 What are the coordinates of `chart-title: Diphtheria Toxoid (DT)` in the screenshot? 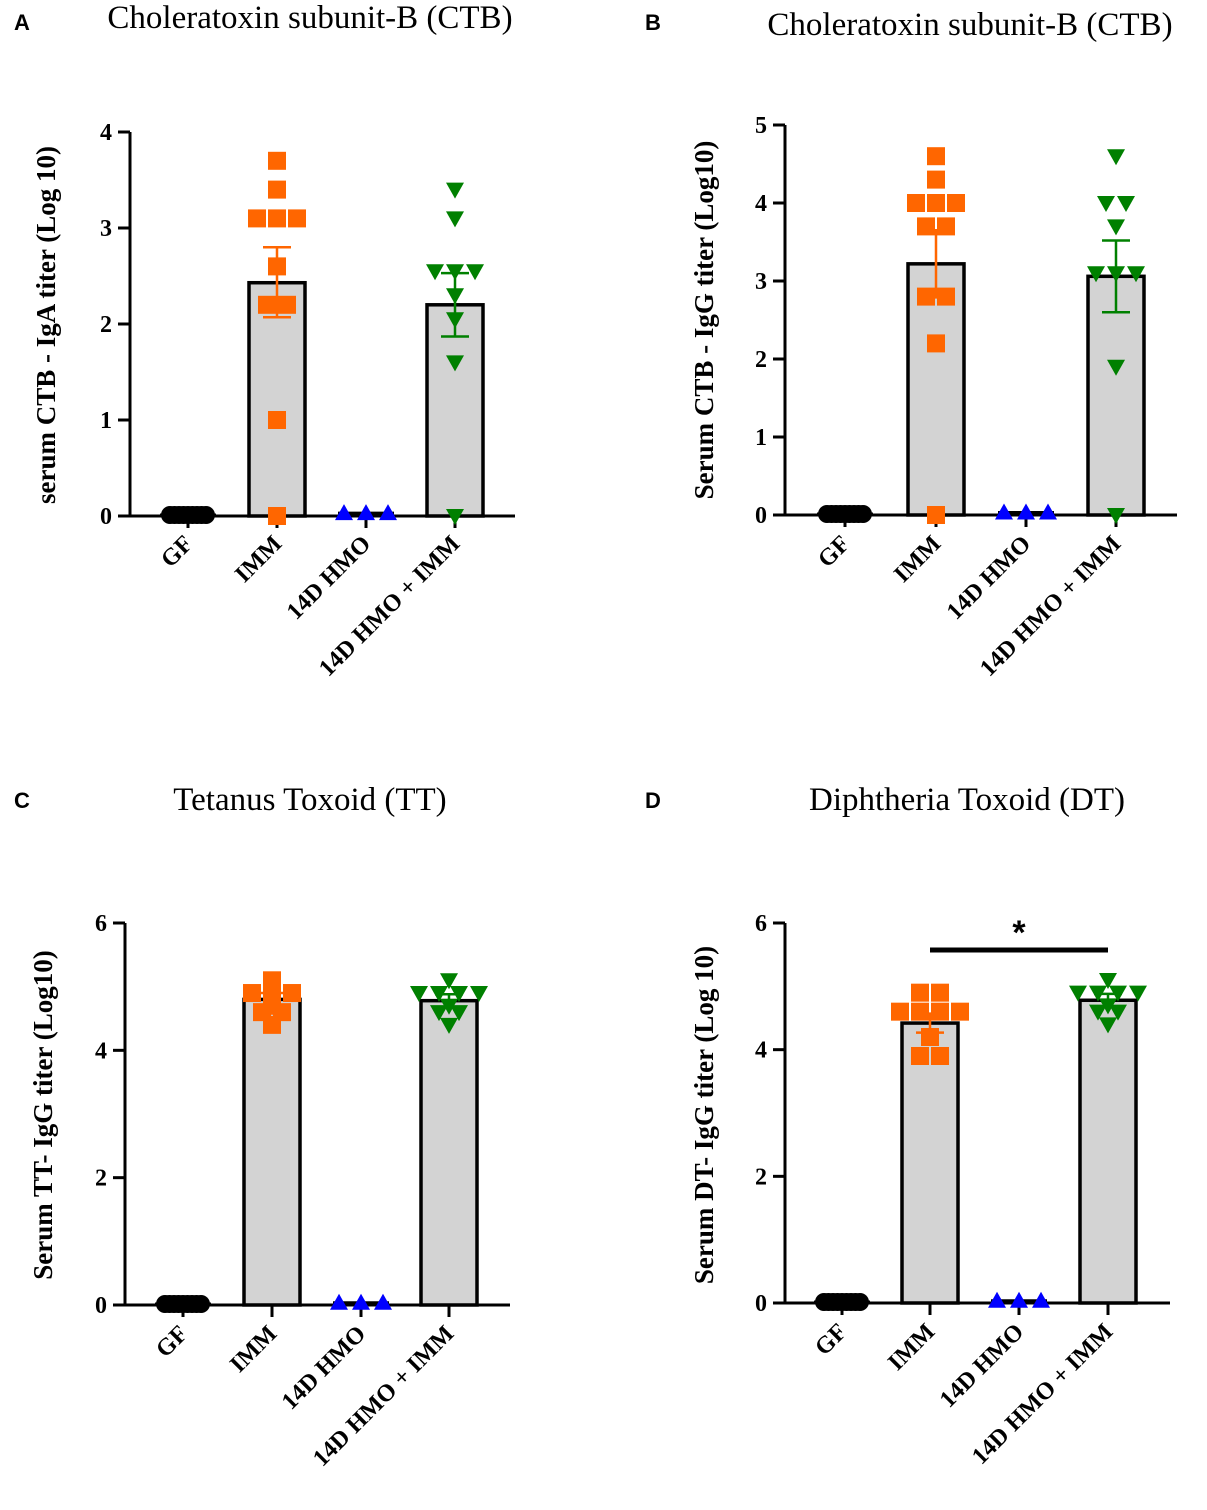 It's located at (967, 800).